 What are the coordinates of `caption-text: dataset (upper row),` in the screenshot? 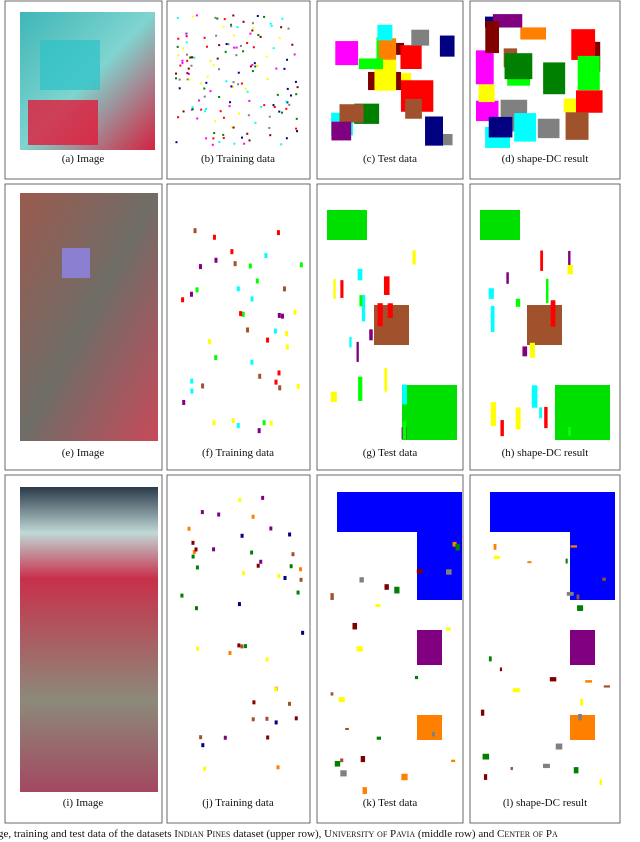 It's located at (277, 834).